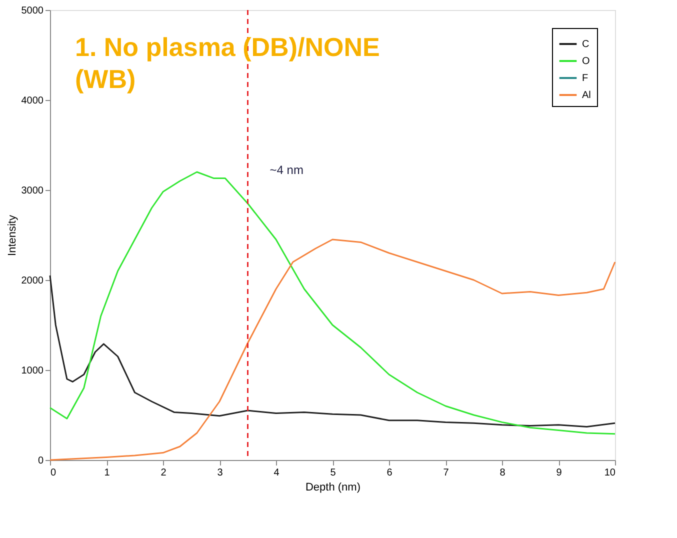  I want to click on x-tick-label: 2, so click(163, 473).